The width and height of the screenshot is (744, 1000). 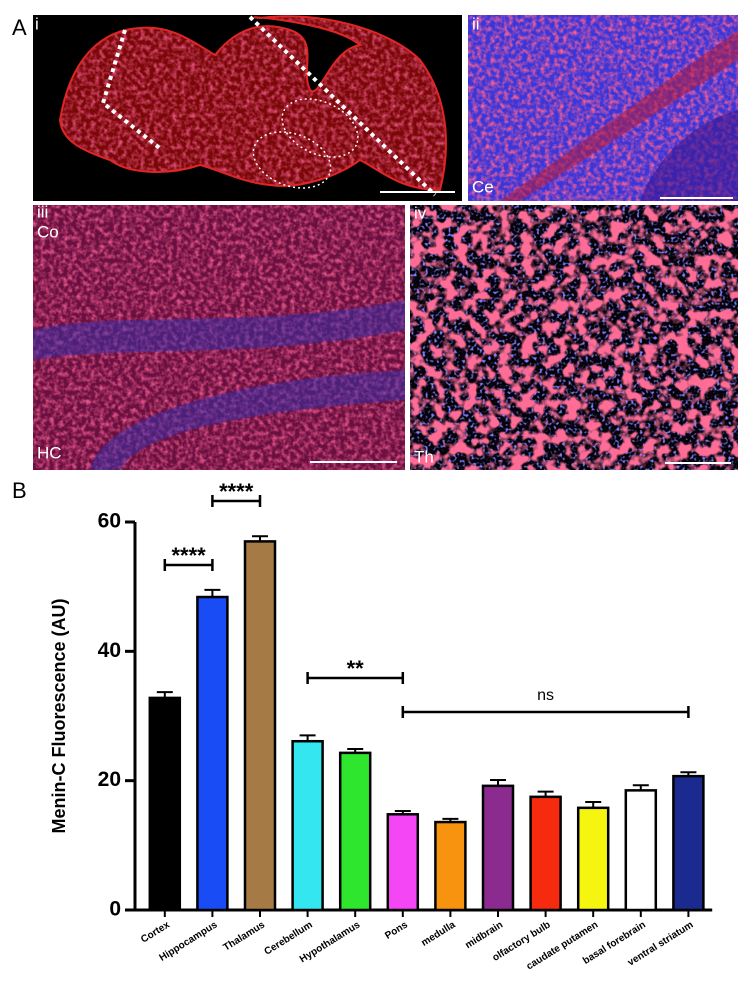 I want to click on y-axis-label: Menin-C Fluorescence (AU), so click(x=59, y=715).